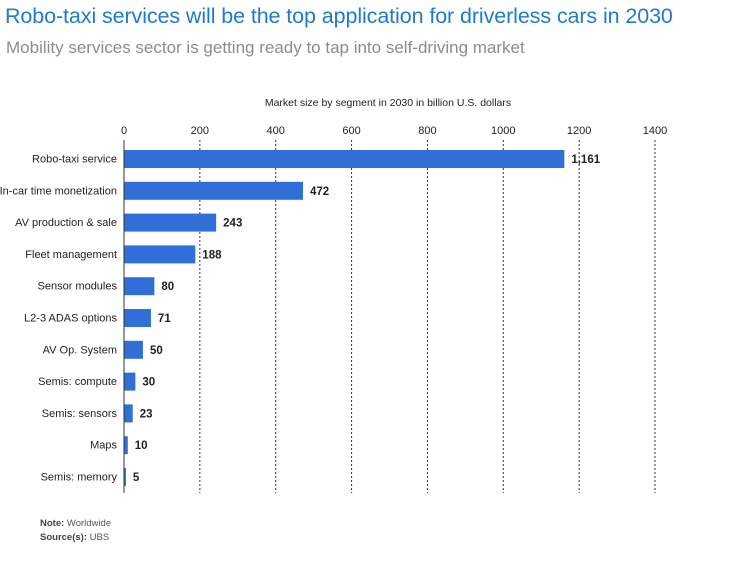 This screenshot has height=563, width=732. Describe the element at coordinates (89, 523) in the screenshot. I see `note-value: Worldwide` at that location.